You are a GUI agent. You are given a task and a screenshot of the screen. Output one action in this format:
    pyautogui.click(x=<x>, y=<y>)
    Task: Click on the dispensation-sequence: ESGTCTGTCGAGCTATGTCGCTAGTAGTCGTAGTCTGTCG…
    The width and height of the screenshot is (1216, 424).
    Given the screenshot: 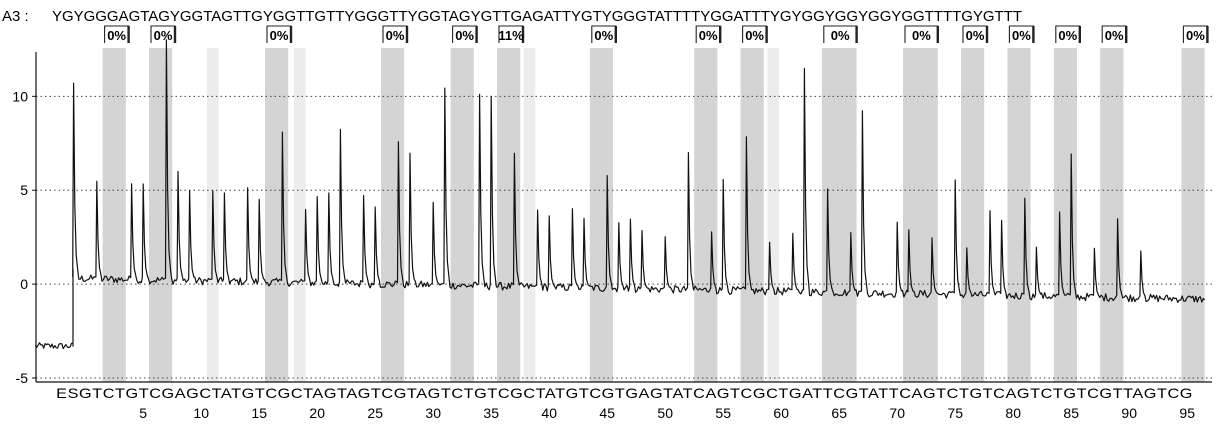 What is the action you would take?
    pyautogui.click(x=624, y=393)
    